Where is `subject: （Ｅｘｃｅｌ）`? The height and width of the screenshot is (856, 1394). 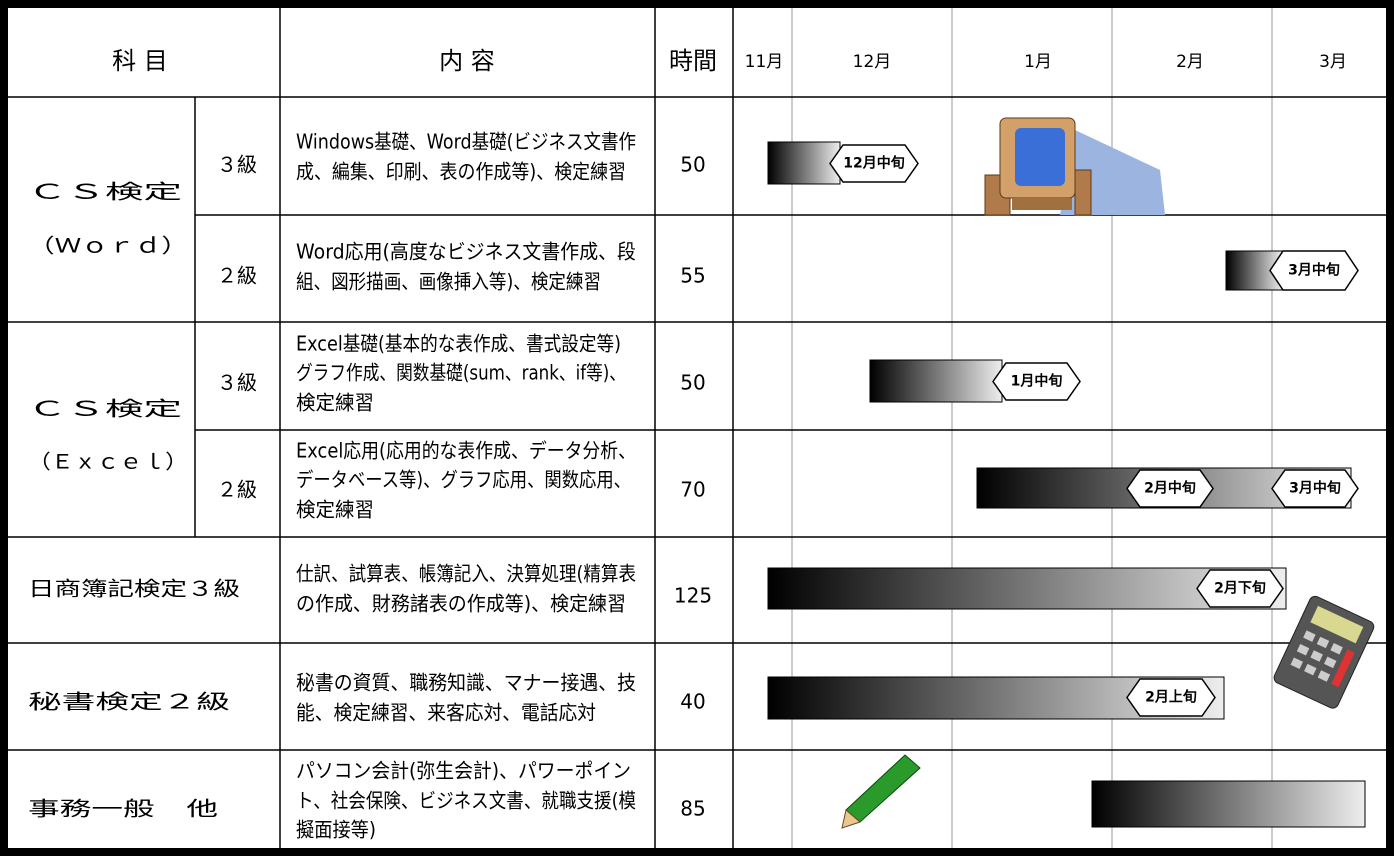
subject: （Ｅｘｃｅｌ） is located at coordinates (108, 462).